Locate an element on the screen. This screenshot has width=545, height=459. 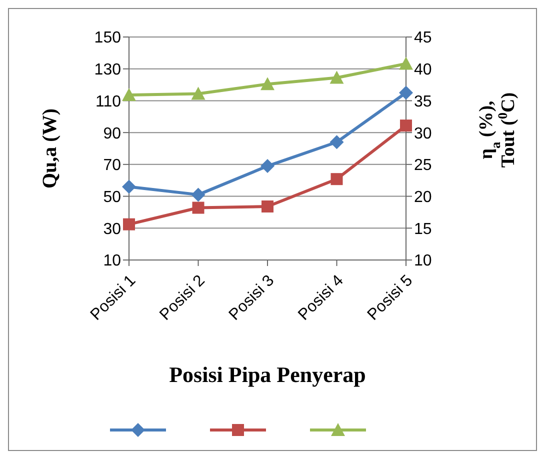
y-tick-label: 150 is located at coordinates (108, 38).